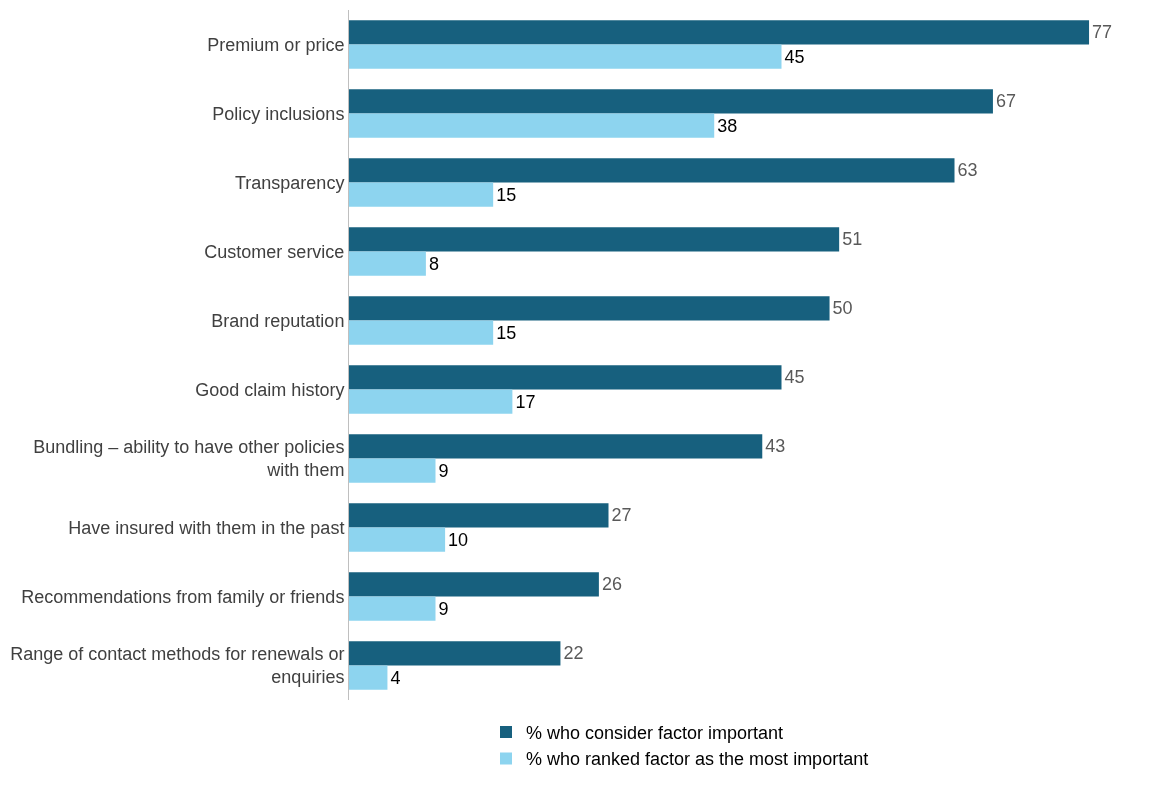 Image resolution: width=1168 pixels, height=787 pixels. What do you see at coordinates (775, 446) in the screenshot?
I see `data-label: 43` at bounding box center [775, 446].